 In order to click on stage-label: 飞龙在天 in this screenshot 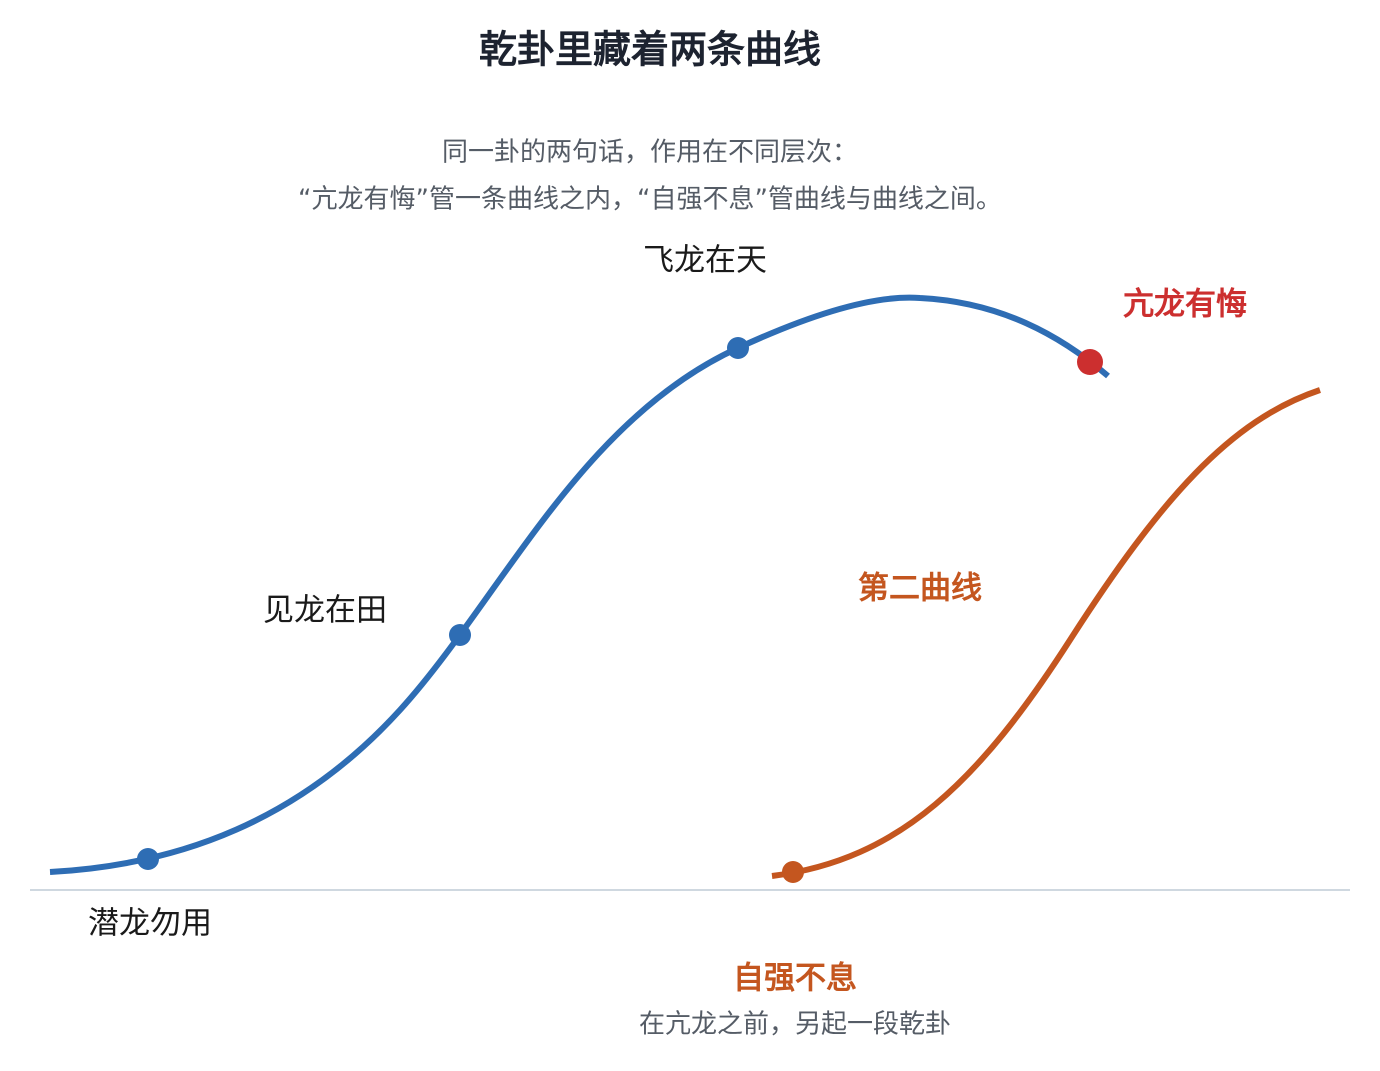, I will do `click(705, 261)`.